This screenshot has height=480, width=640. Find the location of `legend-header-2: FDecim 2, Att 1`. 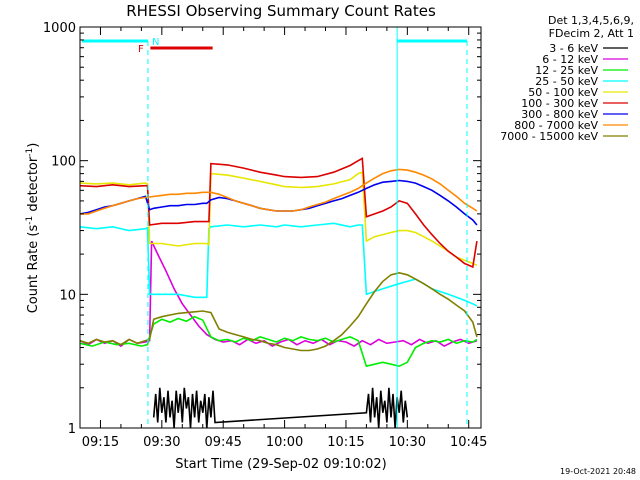

legend-header-2: FDecim 2, Att 1 is located at coordinates (591, 33).